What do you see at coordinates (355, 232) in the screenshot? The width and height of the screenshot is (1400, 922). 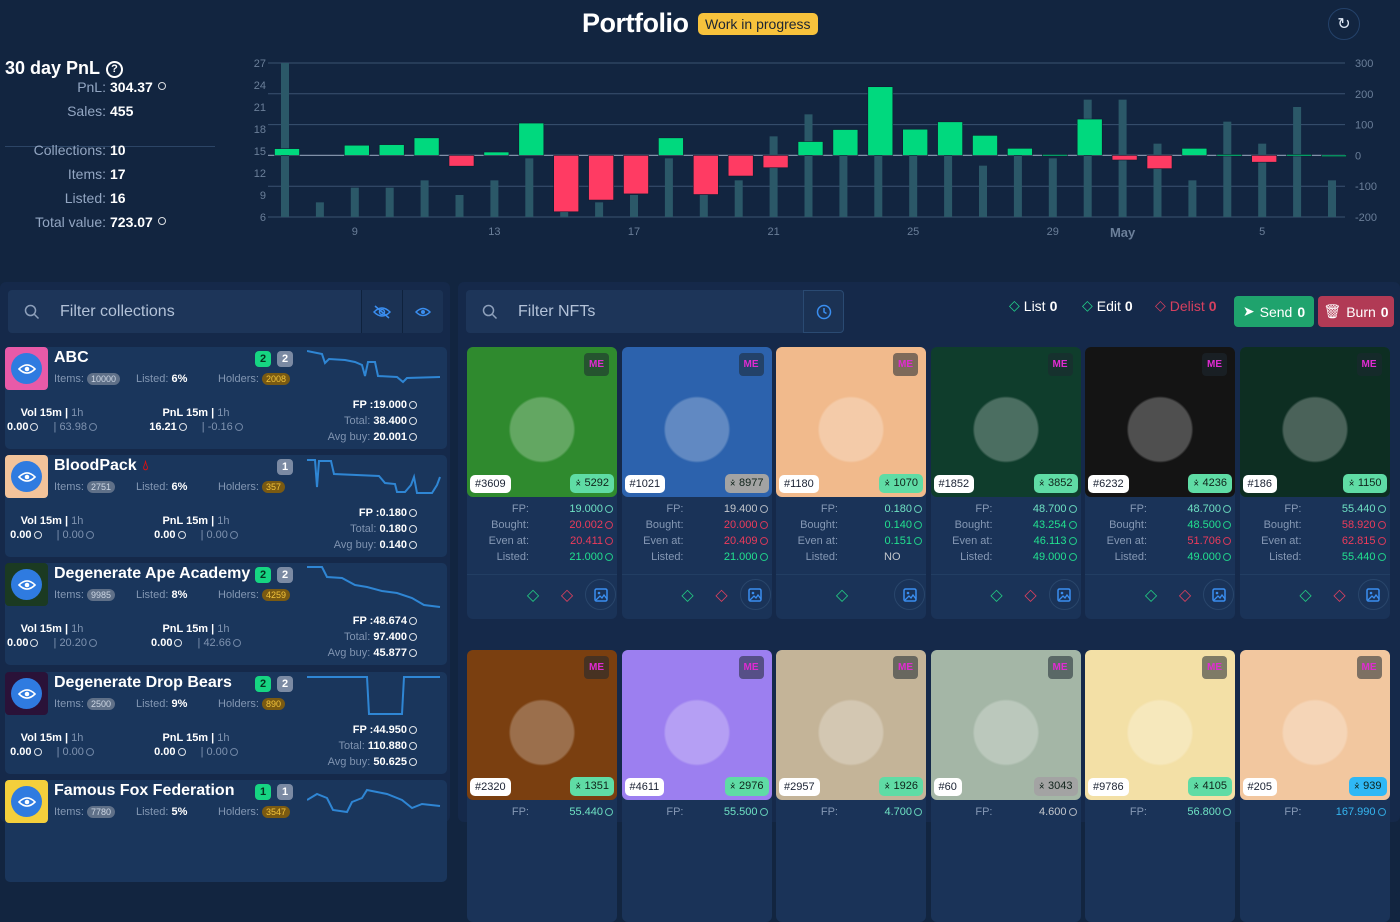 I see `x-axis-tick: 9` at bounding box center [355, 232].